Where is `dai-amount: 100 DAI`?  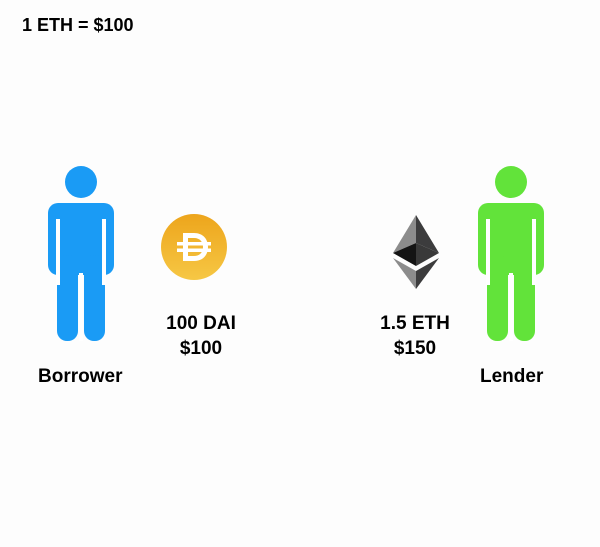
dai-amount: 100 DAI is located at coordinates (201, 323).